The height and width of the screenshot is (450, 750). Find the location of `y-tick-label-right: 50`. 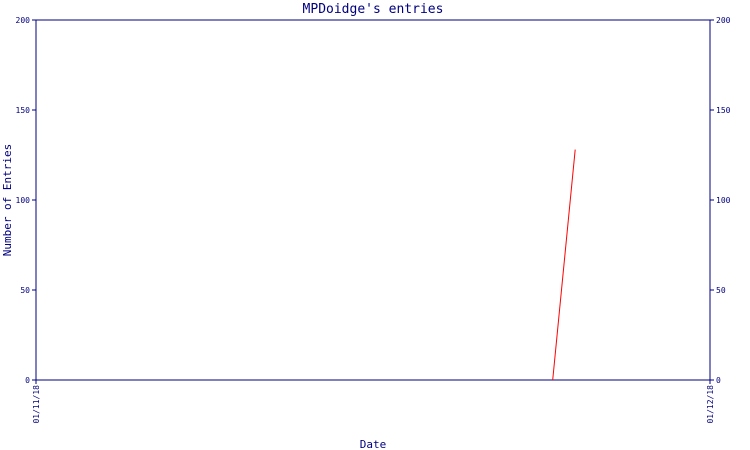

y-tick-label-right: 50 is located at coordinates (721, 290).